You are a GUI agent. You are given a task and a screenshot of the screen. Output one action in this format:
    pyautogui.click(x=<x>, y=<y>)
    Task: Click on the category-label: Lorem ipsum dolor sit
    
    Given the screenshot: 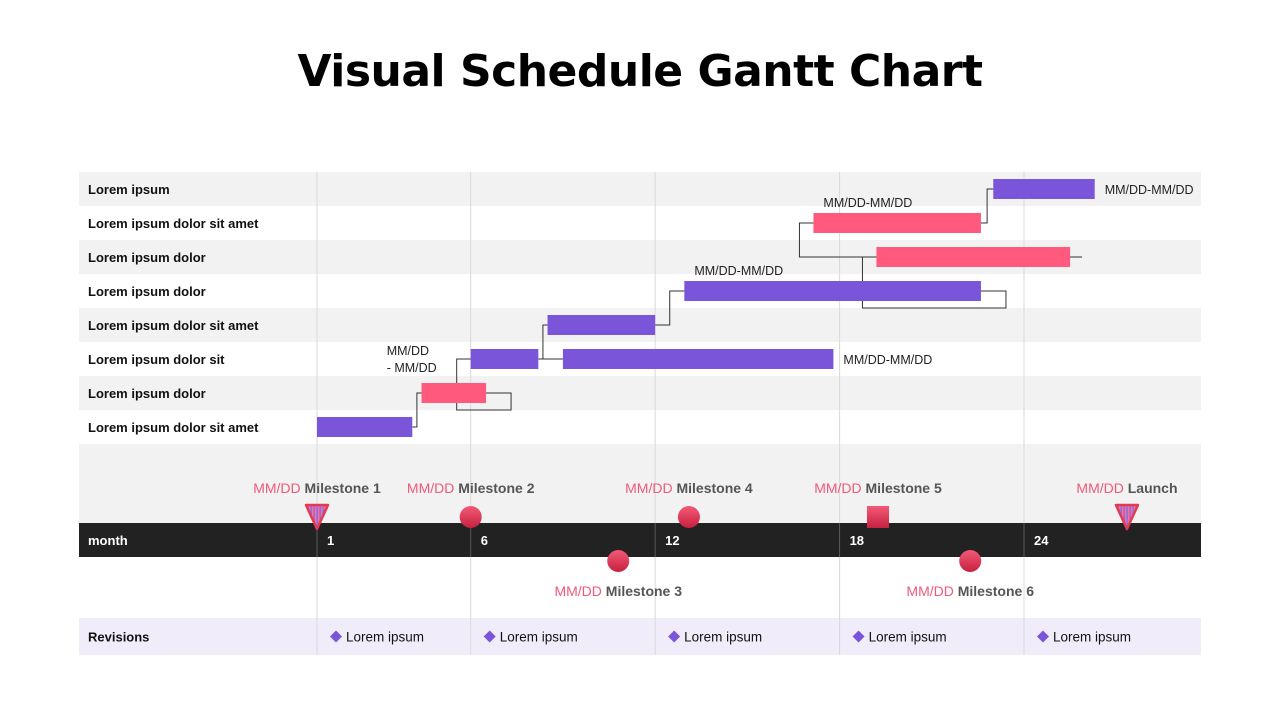 What is the action you would take?
    pyautogui.click(x=156, y=359)
    